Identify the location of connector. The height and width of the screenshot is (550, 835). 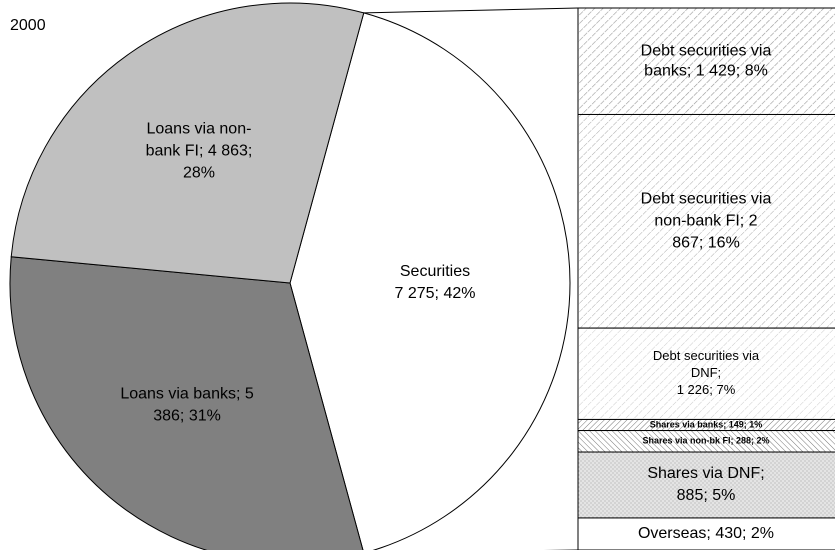
(471, 10).